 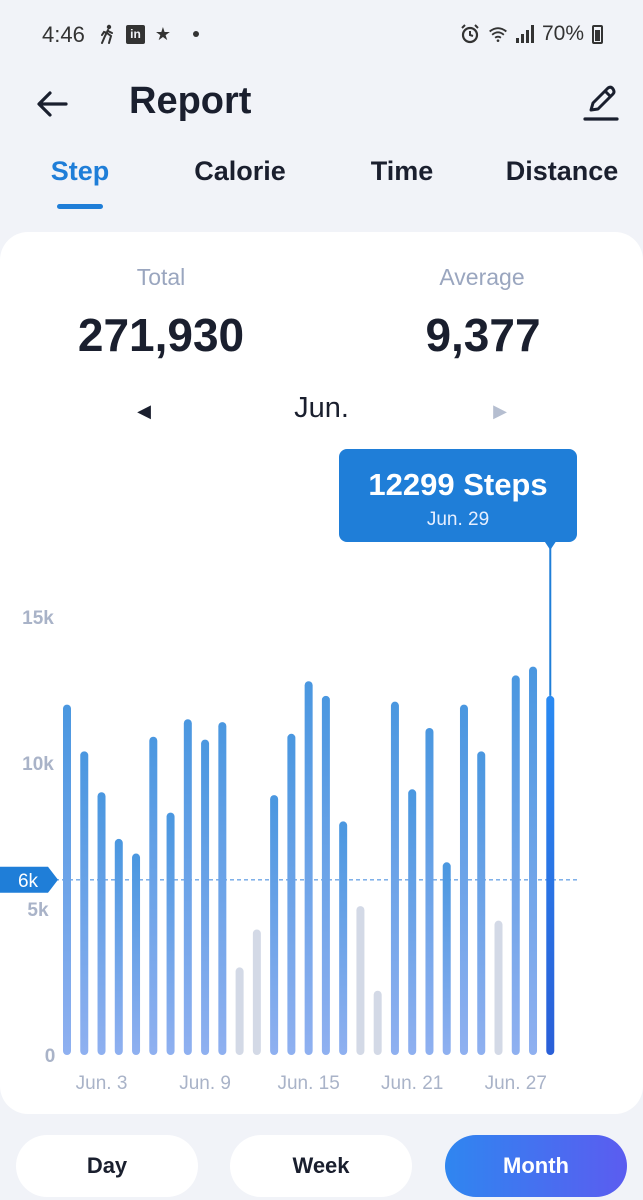 What do you see at coordinates (148, 34) in the screenshot?
I see `status-icons-left: in ★` at bounding box center [148, 34].